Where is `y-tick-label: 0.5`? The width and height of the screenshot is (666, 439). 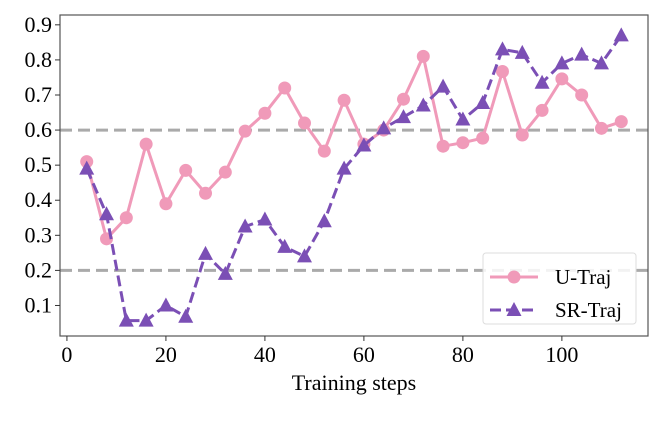 y-tick-label: 0.5 is located at coordinates (39, 164).